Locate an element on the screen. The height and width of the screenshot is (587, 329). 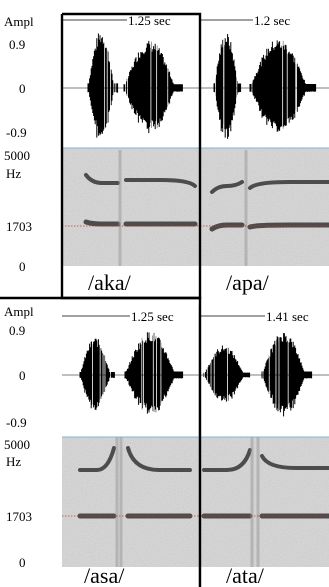
duration-apa: 1.2 sec is located at coordinates (272, 20).